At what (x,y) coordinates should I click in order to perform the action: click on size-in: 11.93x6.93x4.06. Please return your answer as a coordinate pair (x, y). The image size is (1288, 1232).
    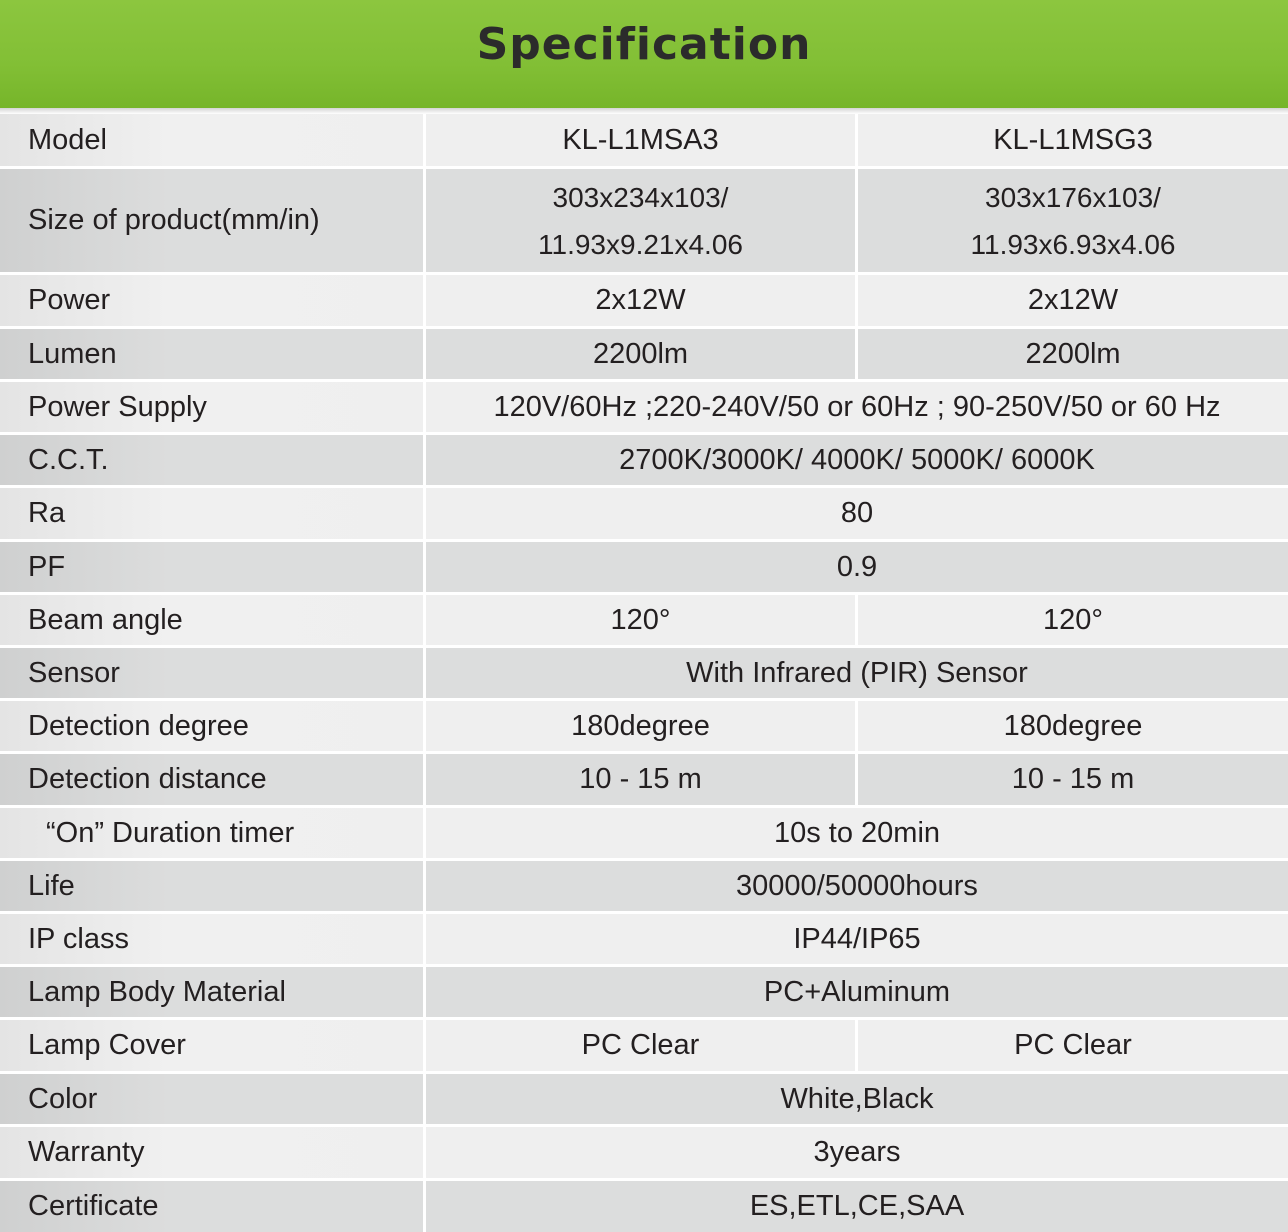
    Looking at the image, I should click on (1073, 244).